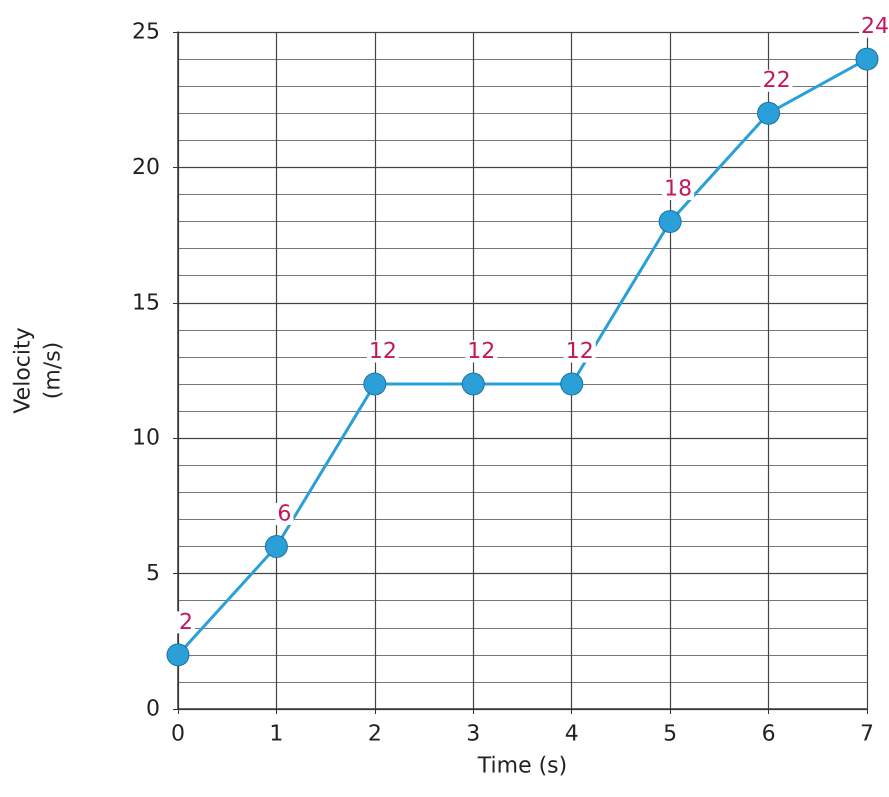 Image resolution: width=889 pixels, height=797 pixels. What do you see at coordinates (776, 81) in the screenshot?
I see `data-label: 22` at bounding box center [776, 81].